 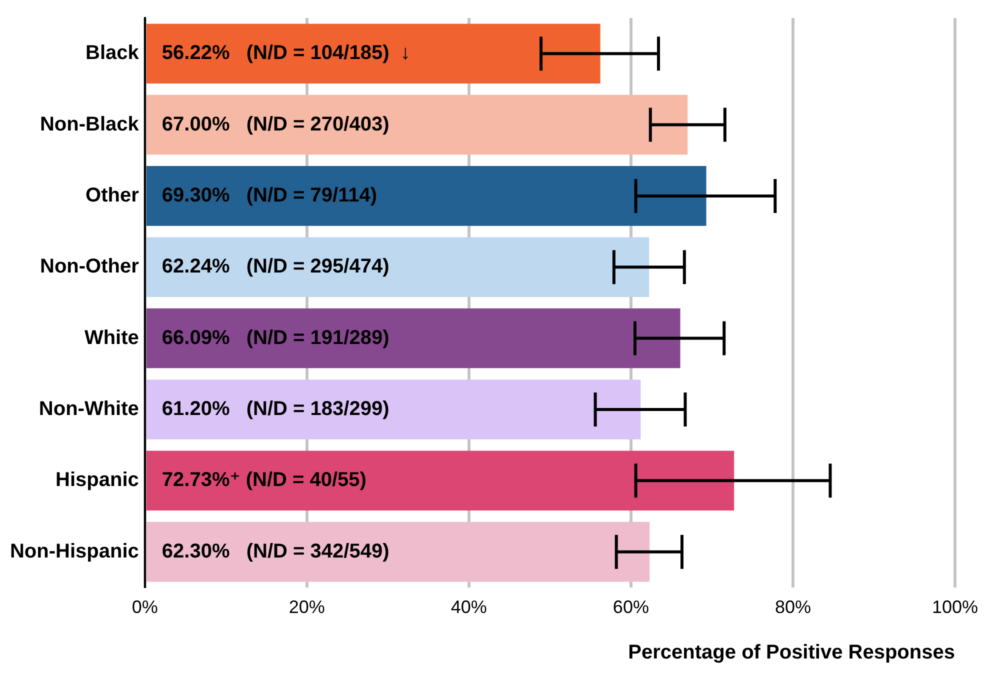 I want to click on y-tick-label: Hispanic, so click(x=97, y=480).